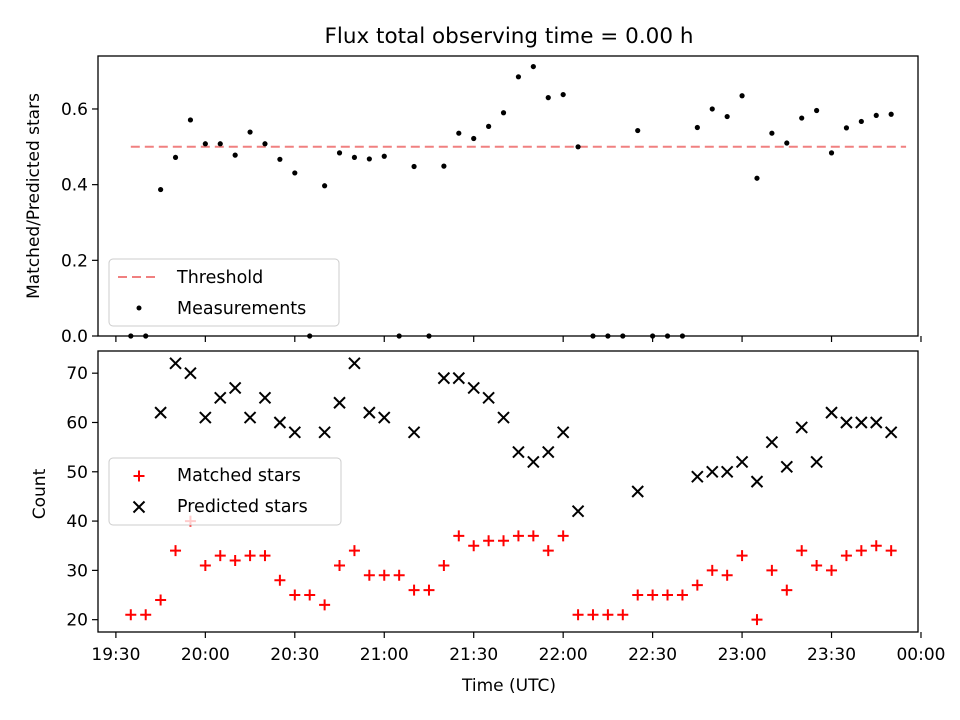 This screenshot has height=720, width=960. What do you see at coordinates (508, 686) in the screenshot?
I see `x-axis-label: Time (UTC)` at bounding box center [508, 686].